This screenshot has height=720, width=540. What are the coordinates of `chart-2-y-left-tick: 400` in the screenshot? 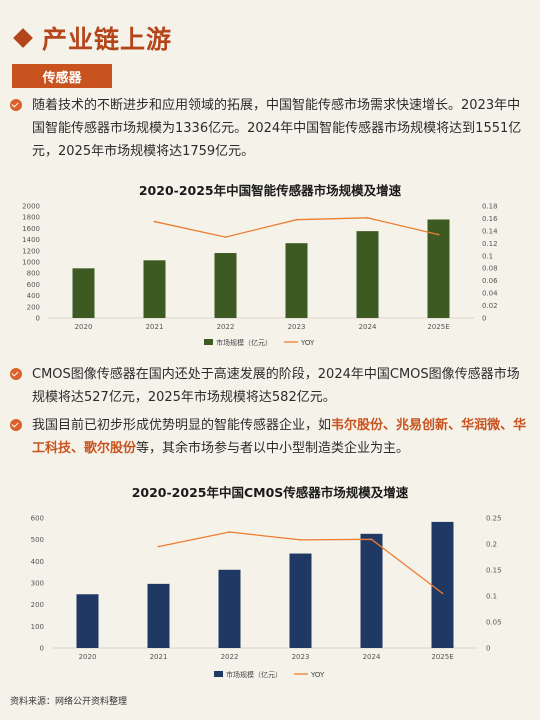 It's located at (37, 562).